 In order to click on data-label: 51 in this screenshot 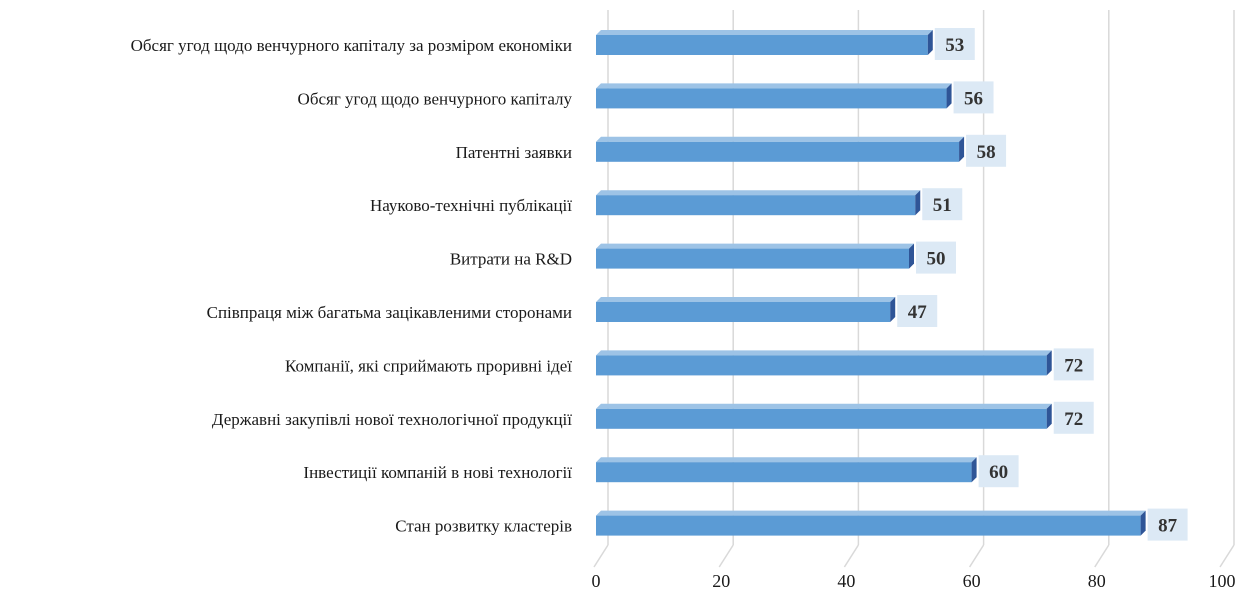, I will do `click(942, 204)`.